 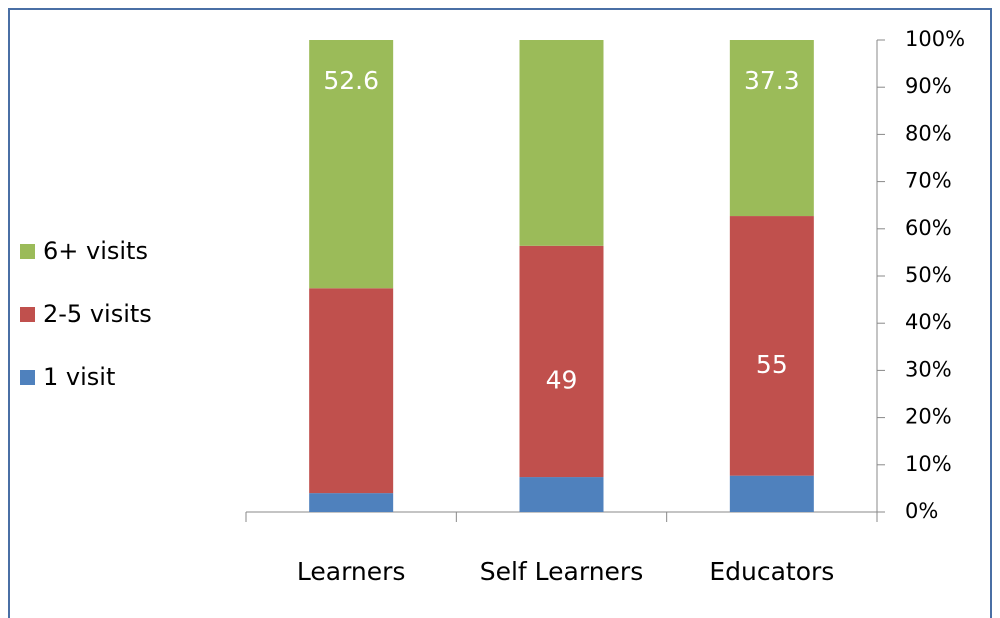 What do you see at coordinates (772, 364) in the screenshot?
I see `data-label: 55` at bounding box center [772, 364].